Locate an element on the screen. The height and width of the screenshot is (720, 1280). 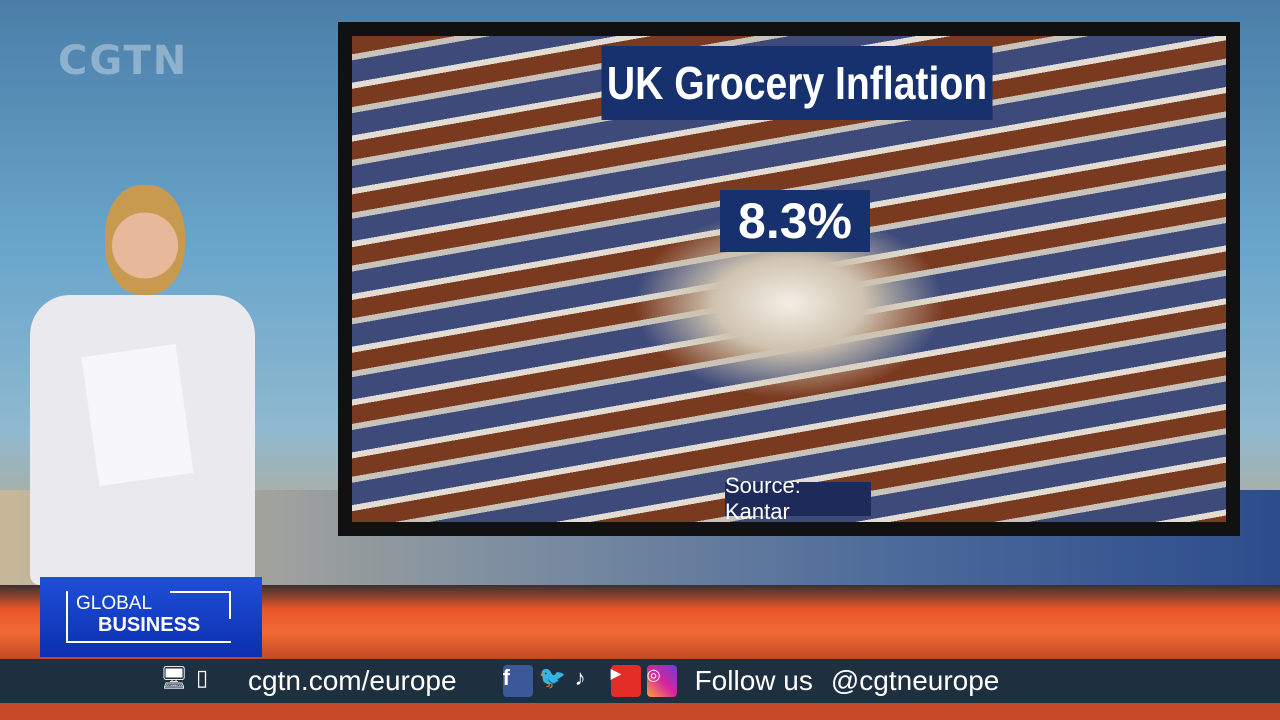
script-papers is located at coordinates (137, 415).